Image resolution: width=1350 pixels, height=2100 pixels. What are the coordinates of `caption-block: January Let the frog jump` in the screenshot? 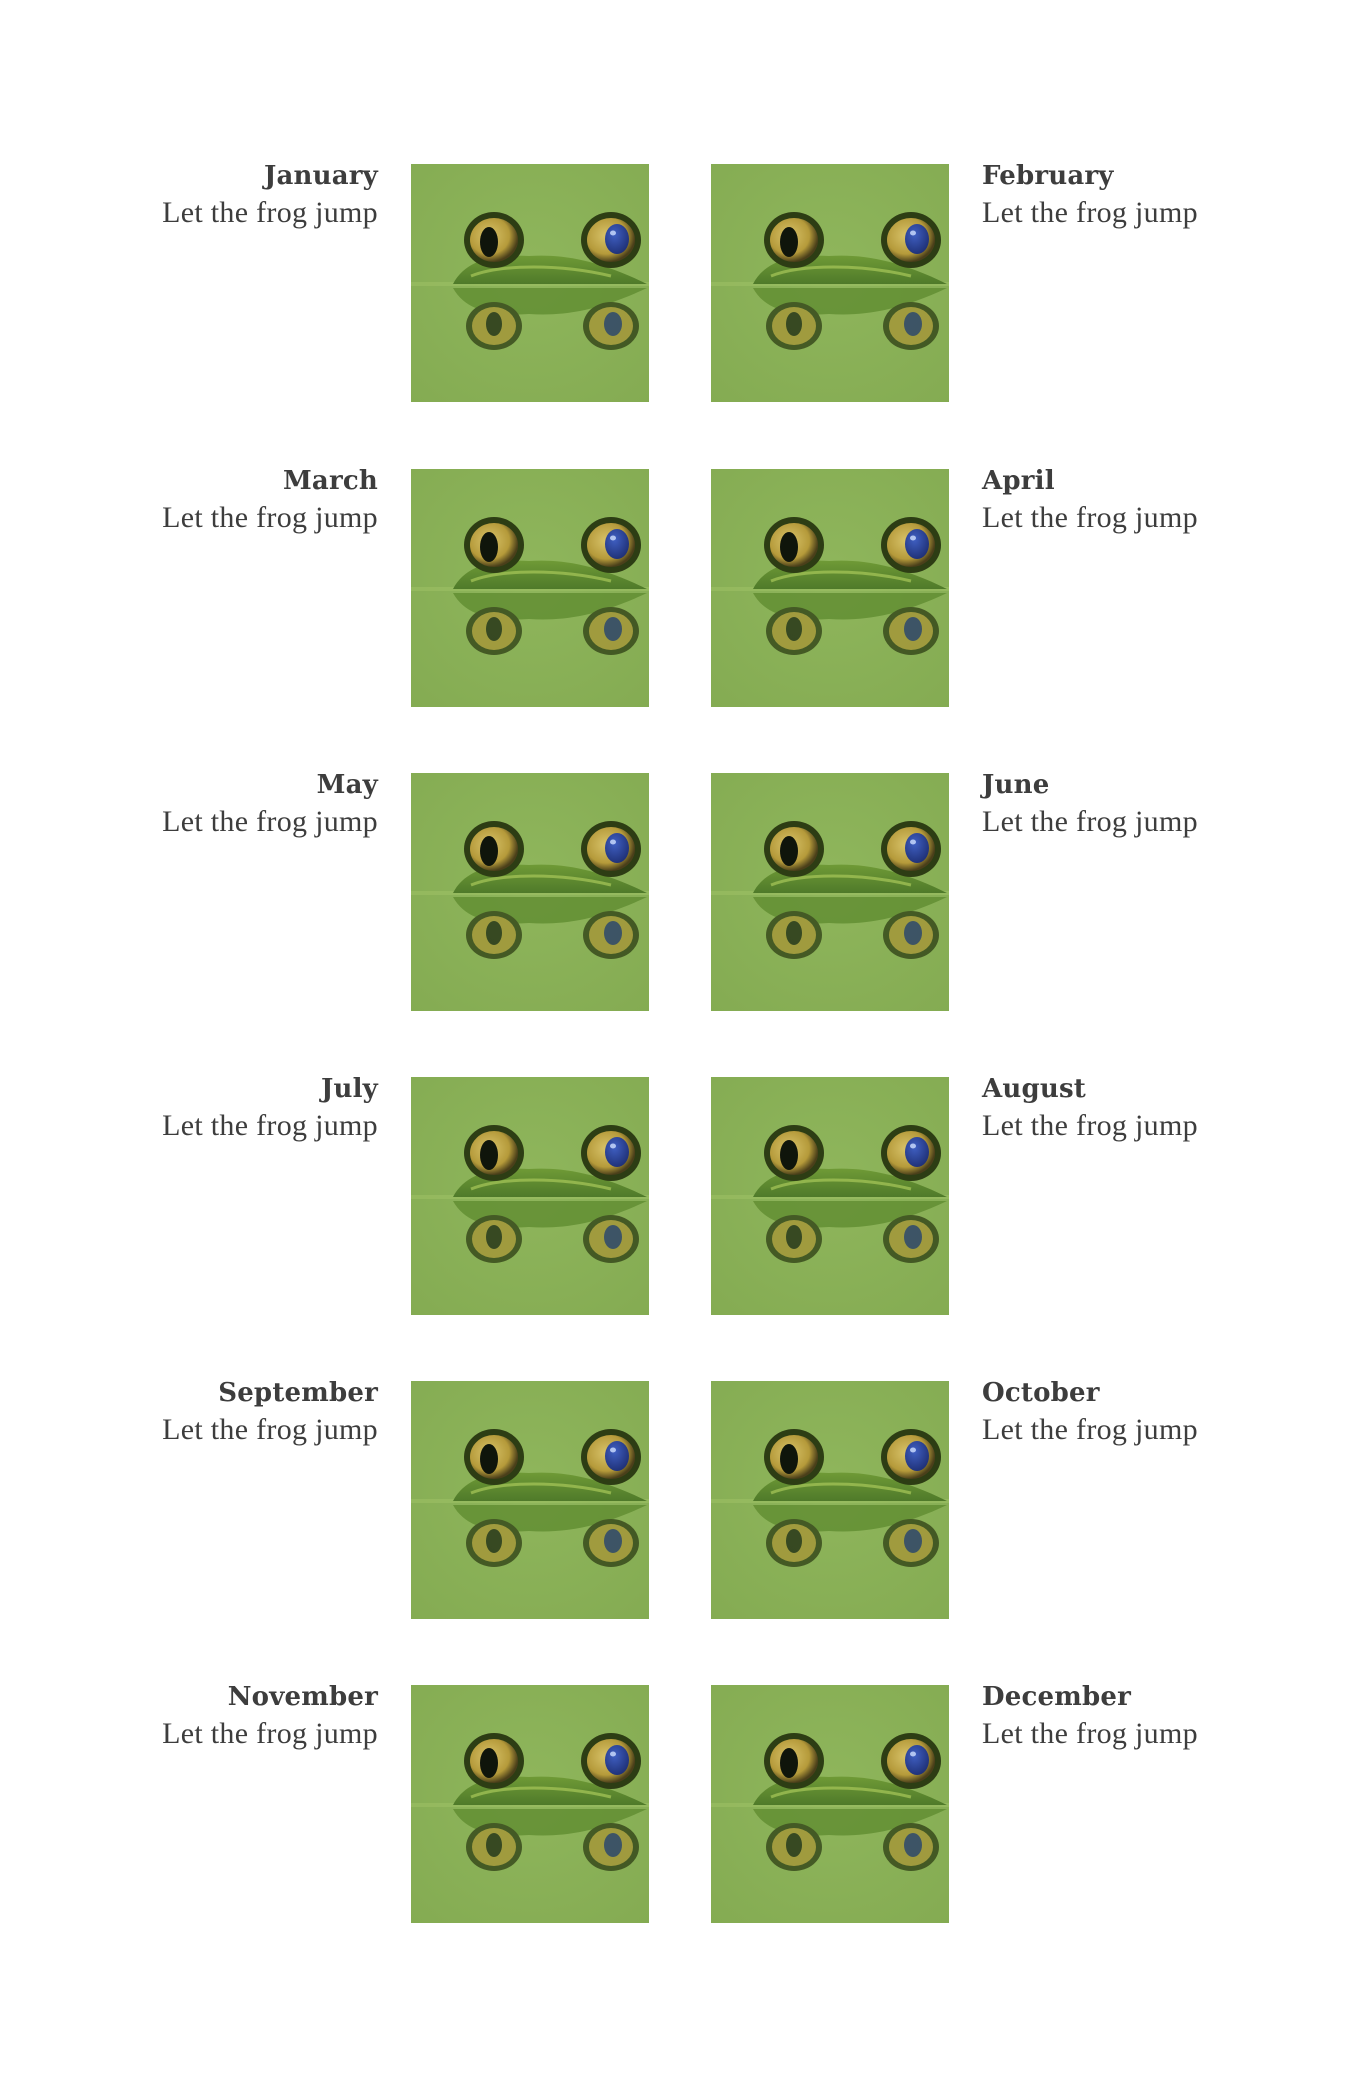 It's located at (238, 196).